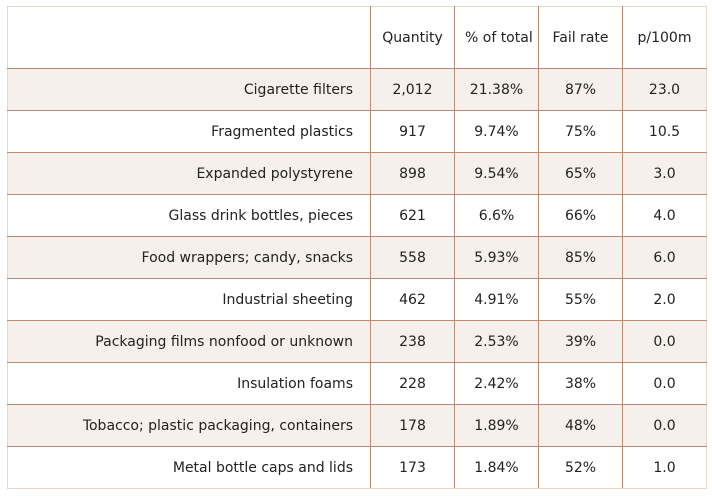 Image resolution: width=712 pixels, height=496 pixels. What do you see at coordinates (496, 131) in the screenshot?
I see `cell-percent: 9.74%` at bounding box center [496, 131].